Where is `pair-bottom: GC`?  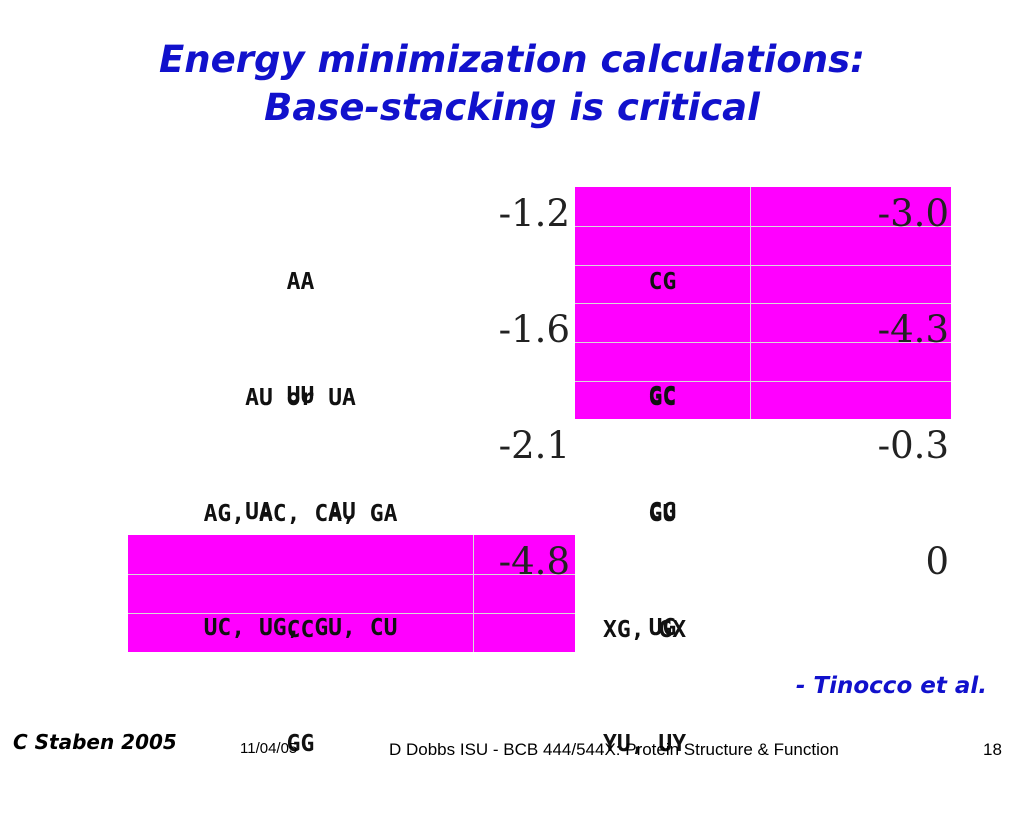
pair-bottom: GC is located at coordinates (662, 396).